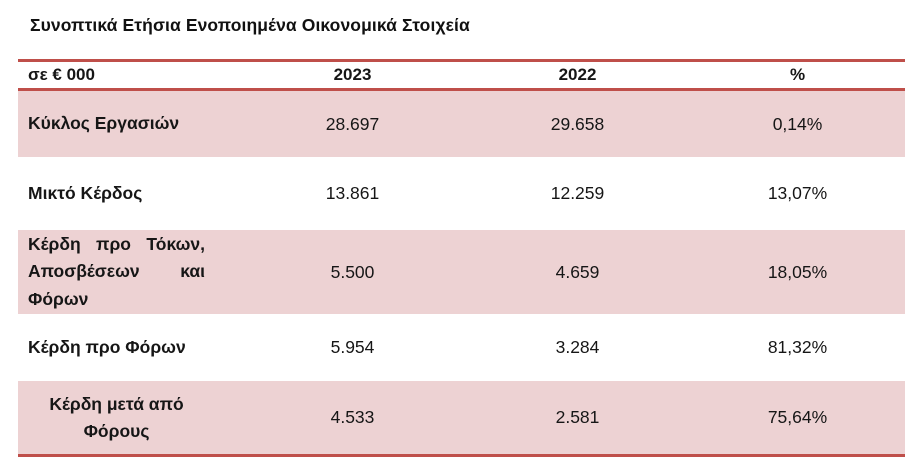 The image size is (920, 472). I want to click on value-2022: 29.658, so click(577, 123).